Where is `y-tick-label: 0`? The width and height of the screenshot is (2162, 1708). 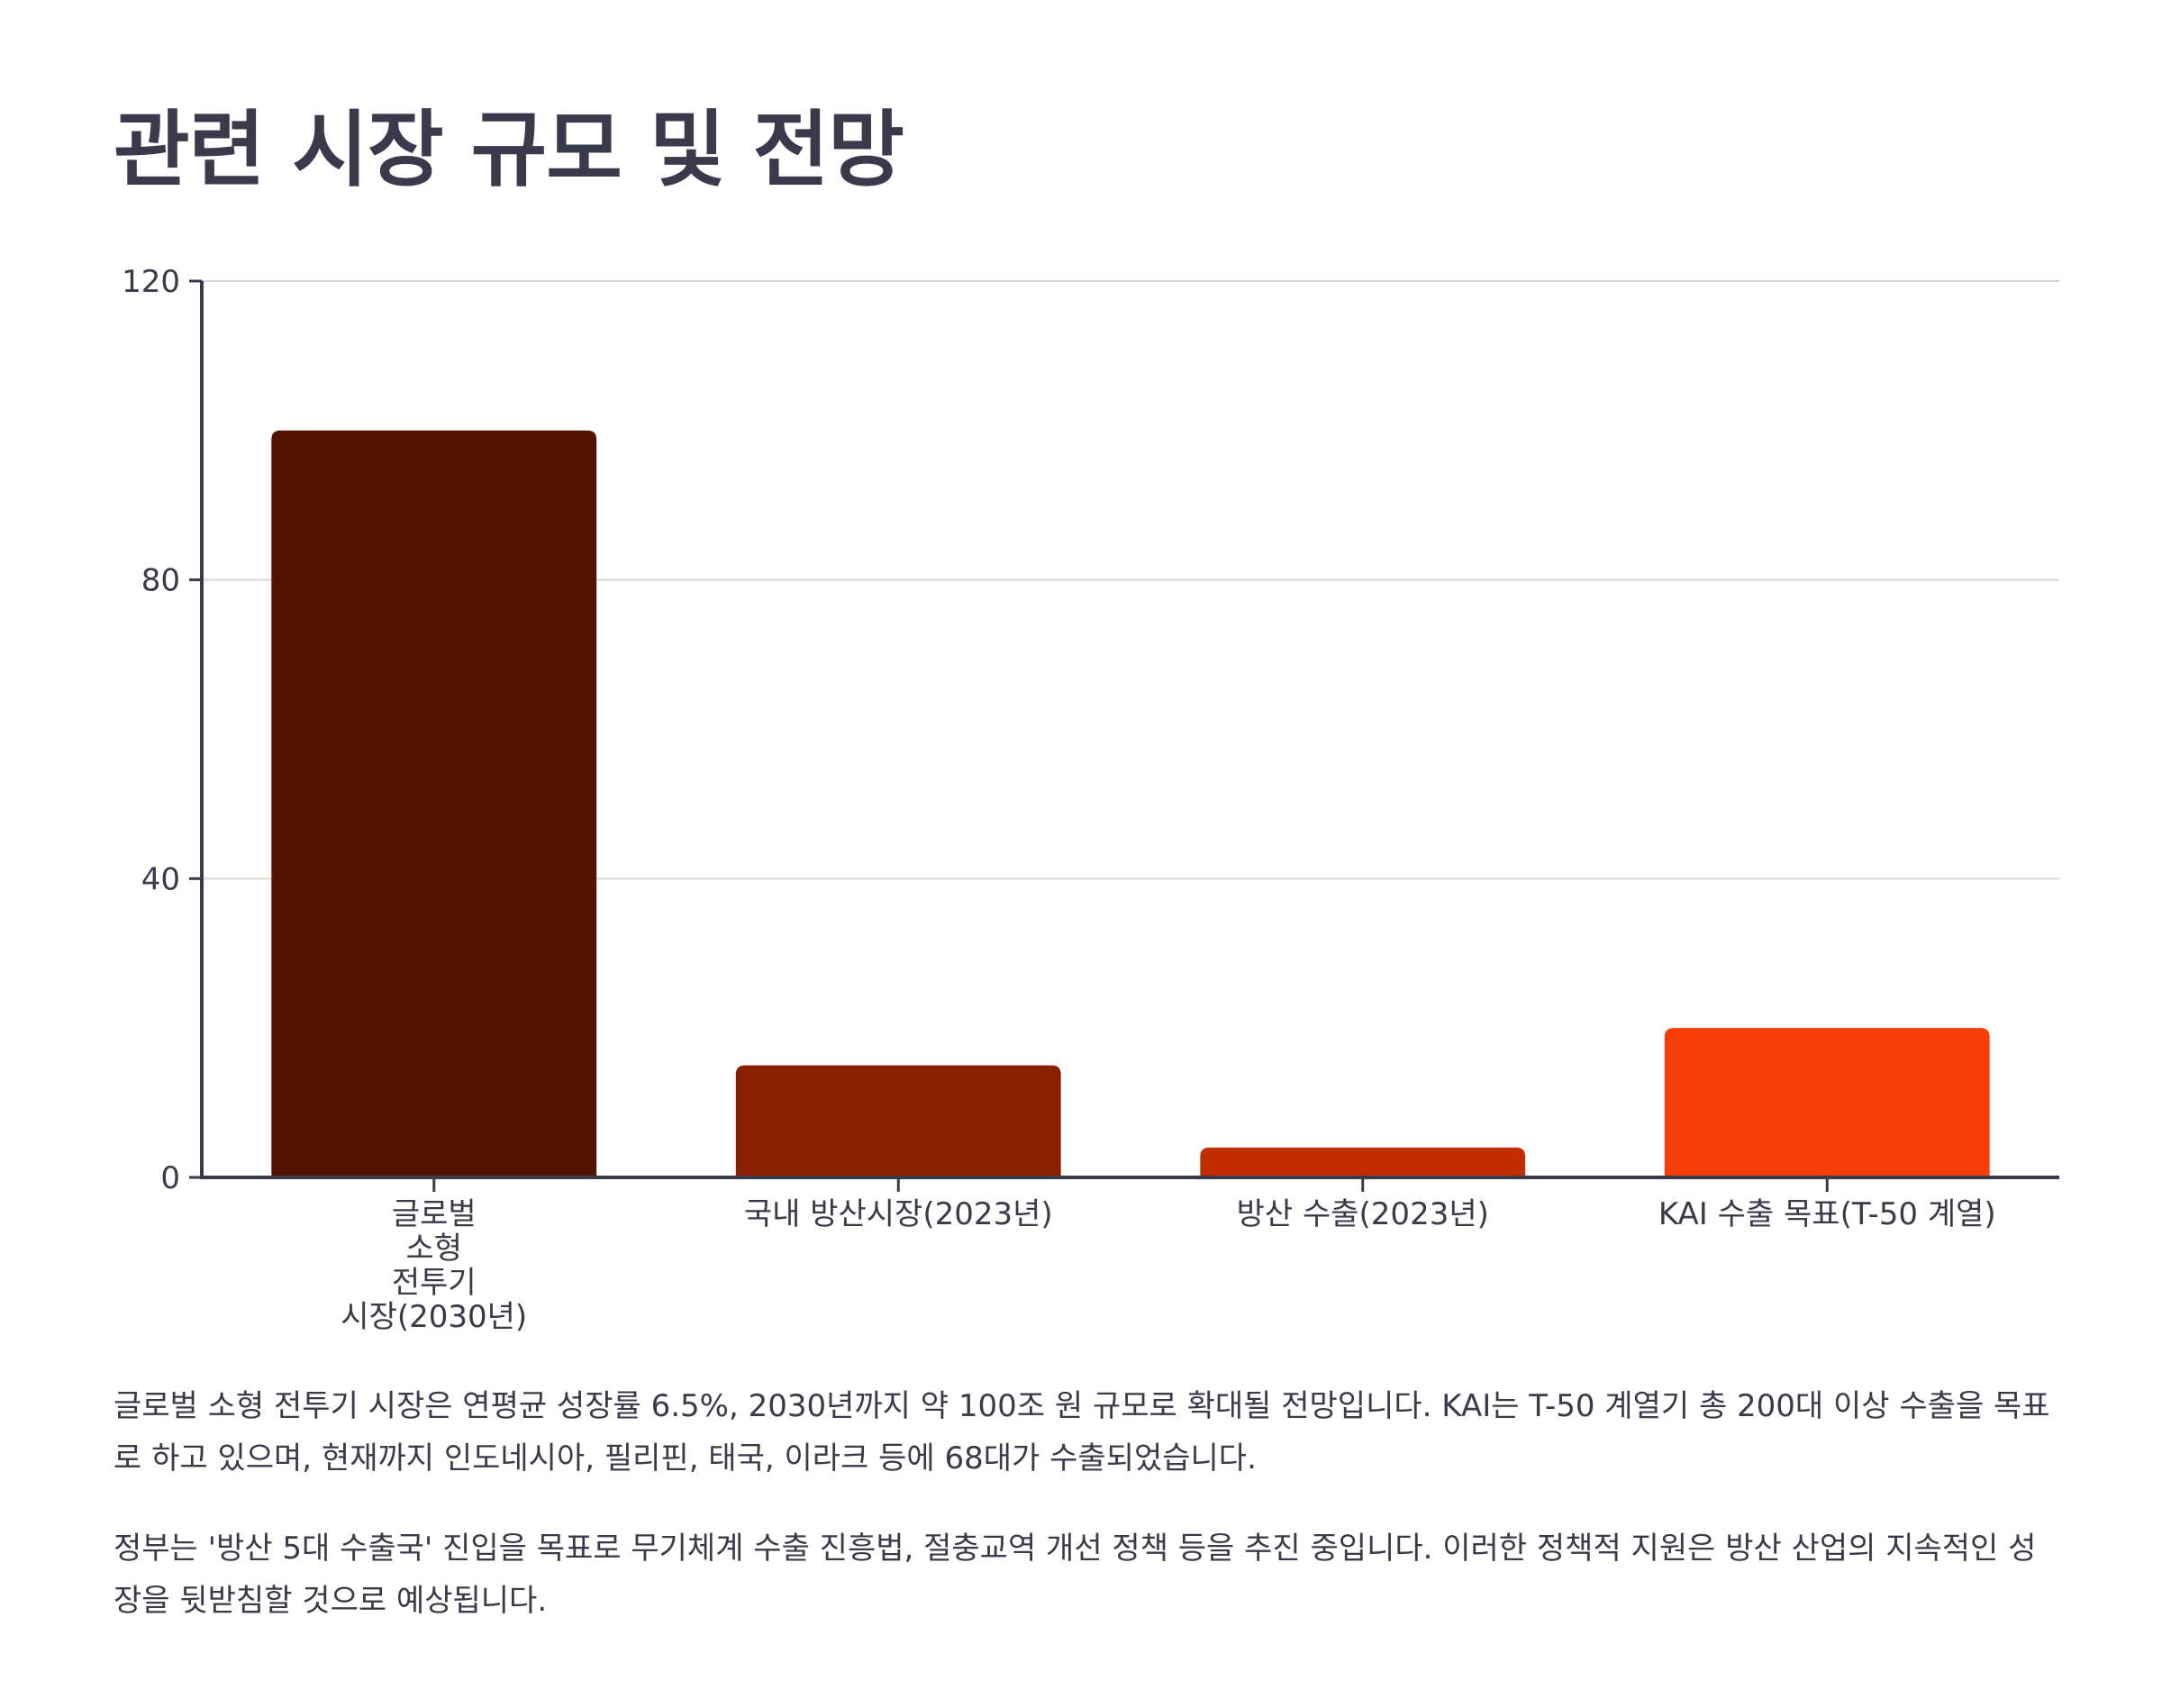 y-tick-label: 0 is located at coordinates (170, 1178).